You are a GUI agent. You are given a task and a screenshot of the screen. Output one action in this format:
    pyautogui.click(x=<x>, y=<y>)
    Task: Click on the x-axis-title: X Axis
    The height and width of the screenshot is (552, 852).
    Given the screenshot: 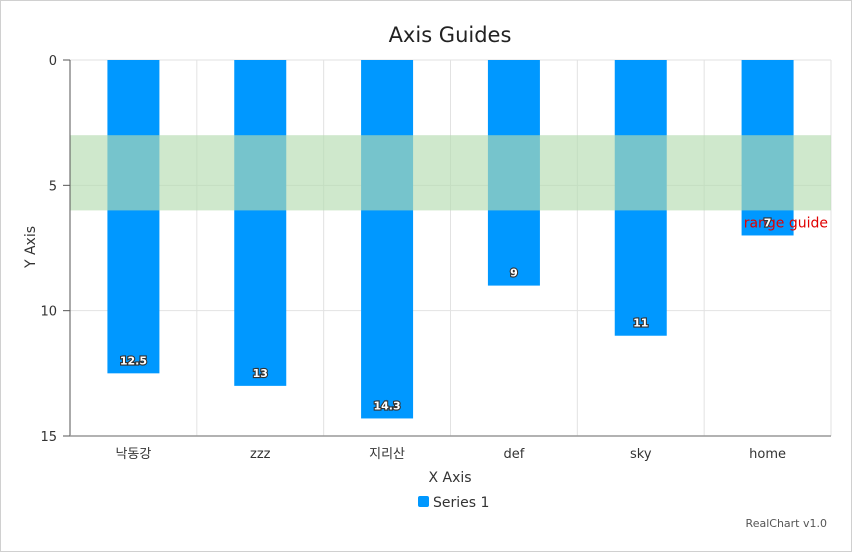 What is the action you would take?
    pyautogui.click(x=449, y=478)
    